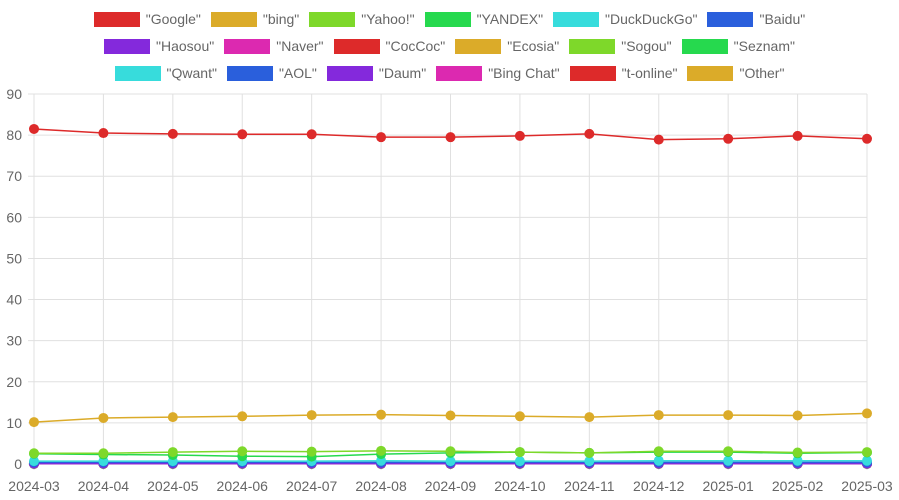 The width and height of the screenshot is (899, 500). Describe the element at coordinates (376, 73) in the screenshot. I see `legend-item: "Daum"` at that location.